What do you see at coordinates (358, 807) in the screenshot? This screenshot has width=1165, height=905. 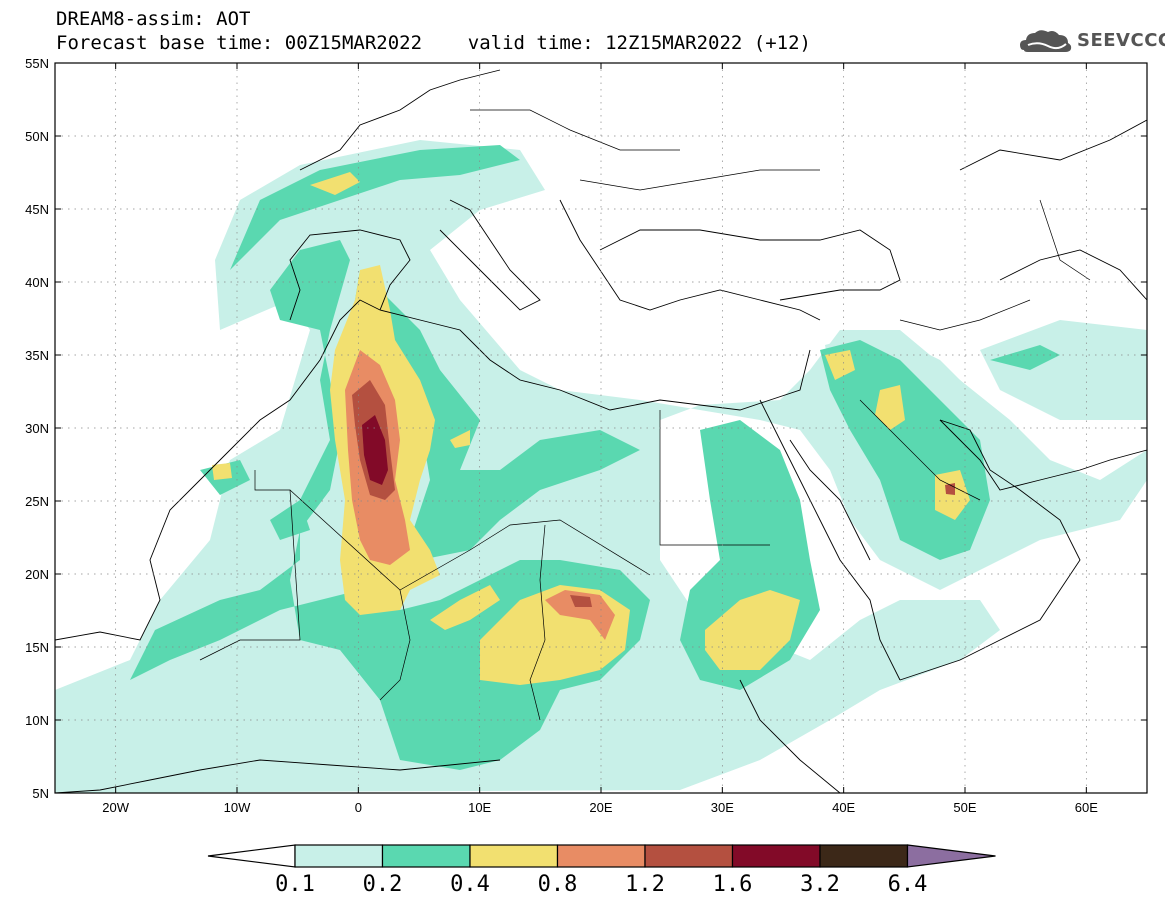 I see `lon-label: 0` at bounding box center [358, 807].